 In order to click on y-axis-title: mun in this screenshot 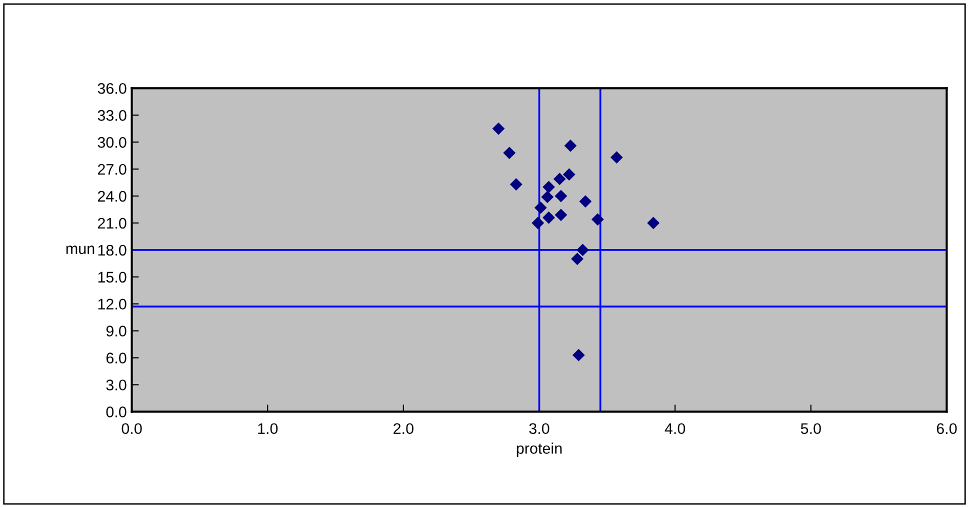, I will do `click(80, 250)`.